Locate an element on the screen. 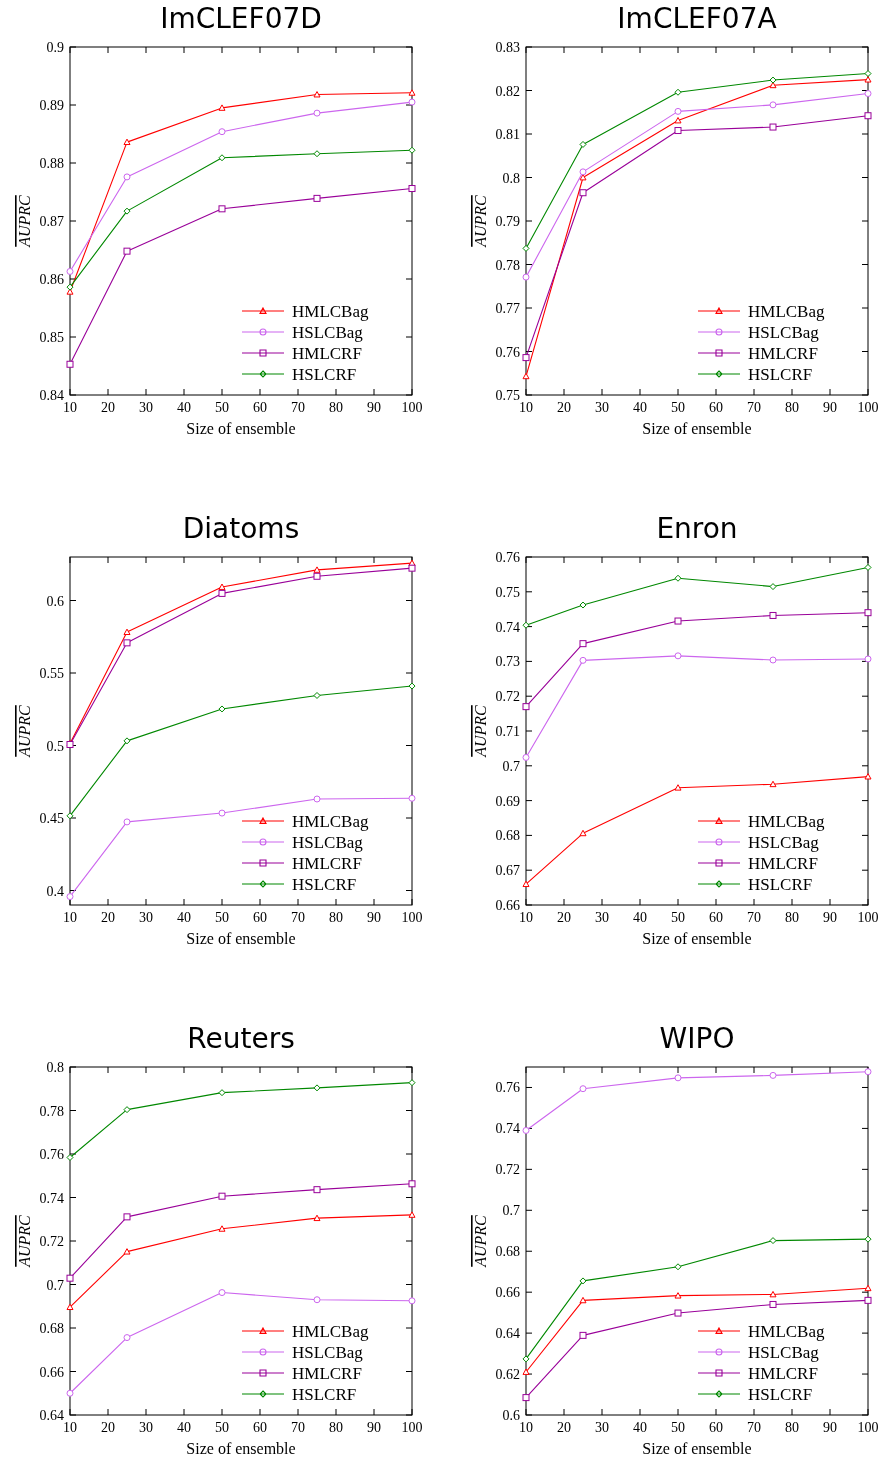  y-tick-label: 0.64 is located at coordinates (507, 1334).